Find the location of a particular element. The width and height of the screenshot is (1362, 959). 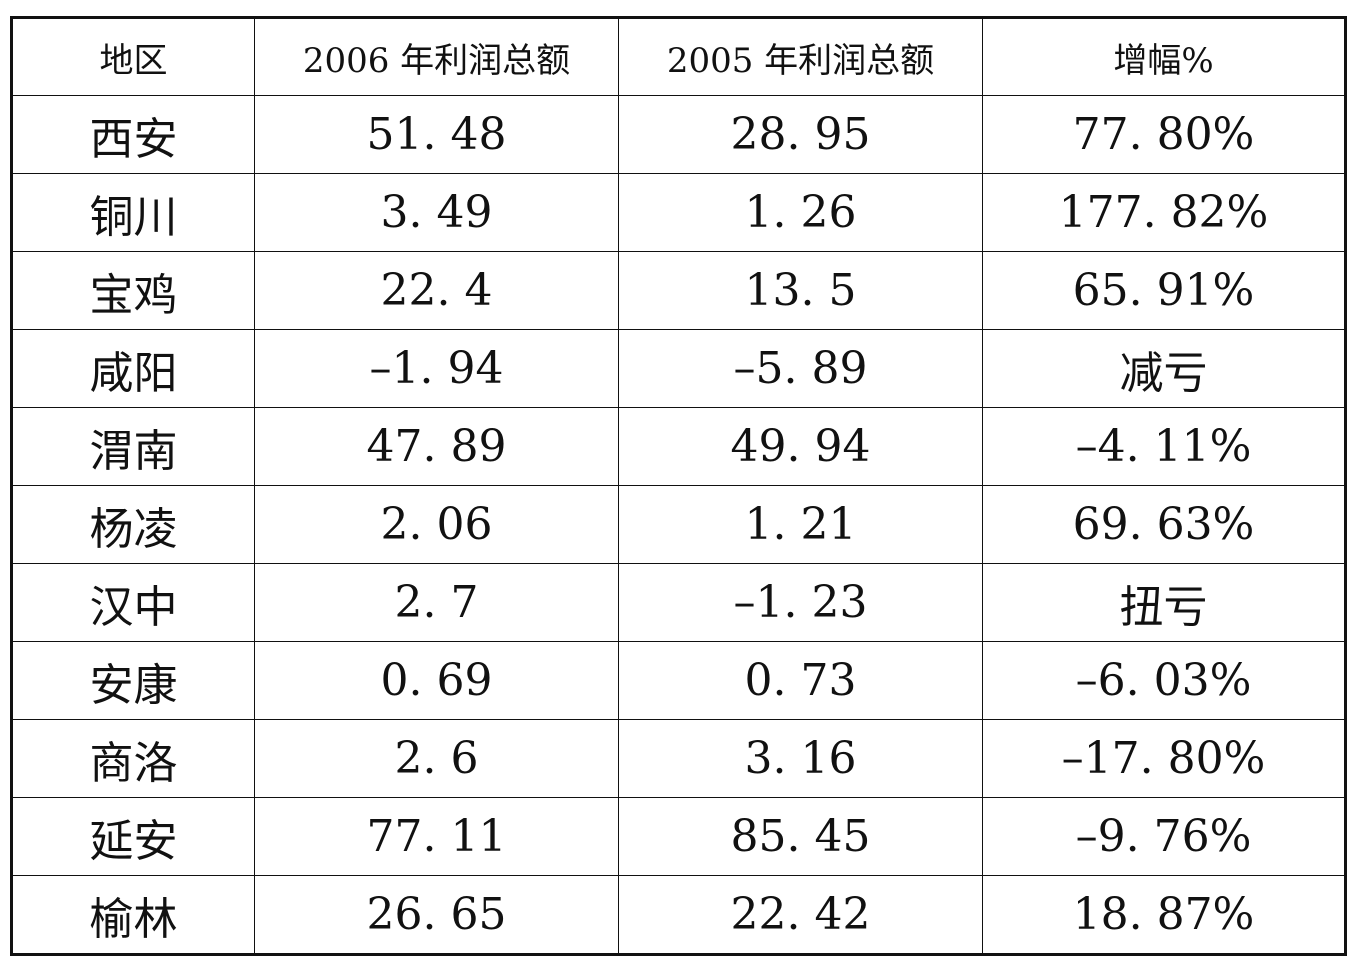

region-cell: 宝鸡 is located at coordinates (133, 290).